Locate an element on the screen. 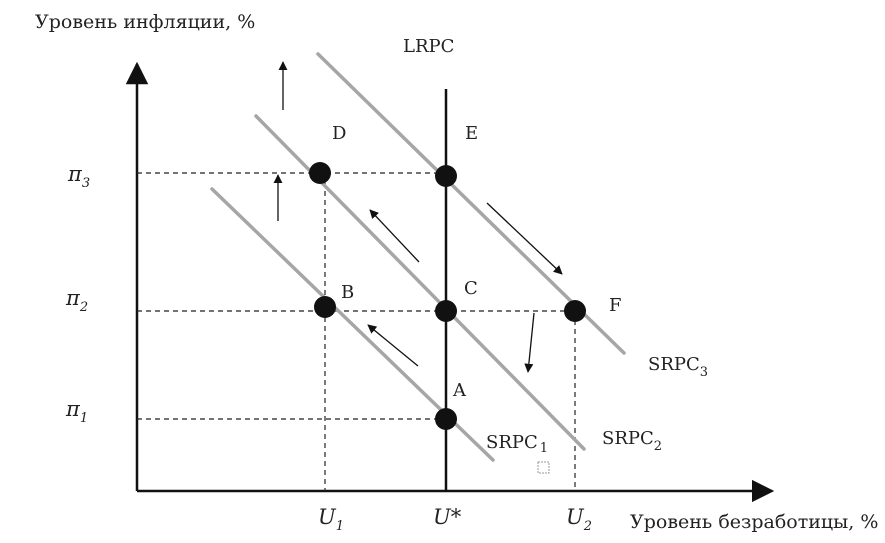  y-tick-pi3: π3 is located at coordinates (78, 176).